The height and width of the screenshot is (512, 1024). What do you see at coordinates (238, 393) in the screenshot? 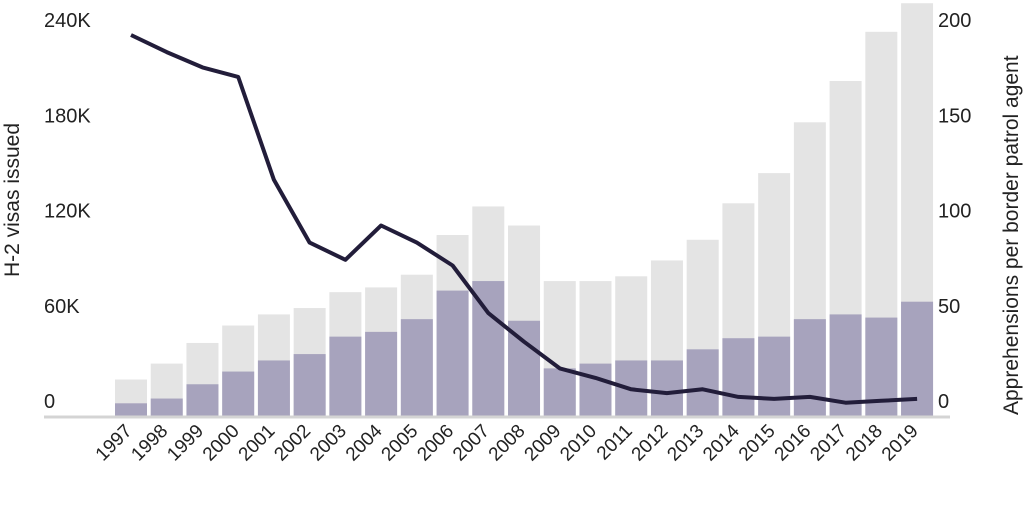
I see `bar-subset-2000` at bounding box center [238, 393].